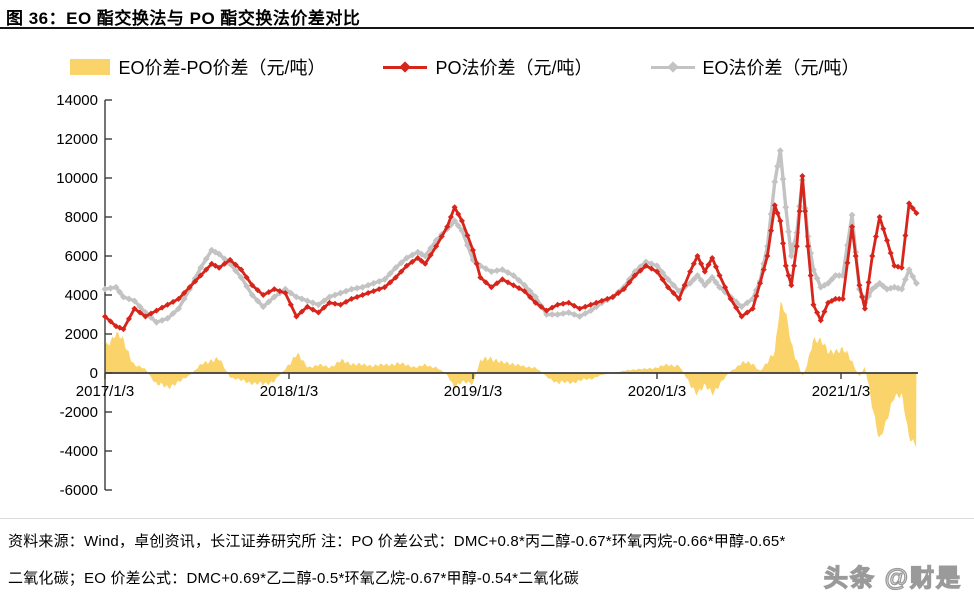 This screenshot has width=974, height=601. What do you see at coordinates (79, 451) in the screenshot?
I see `svg-text: -4000` at bounding box center [79, 451].